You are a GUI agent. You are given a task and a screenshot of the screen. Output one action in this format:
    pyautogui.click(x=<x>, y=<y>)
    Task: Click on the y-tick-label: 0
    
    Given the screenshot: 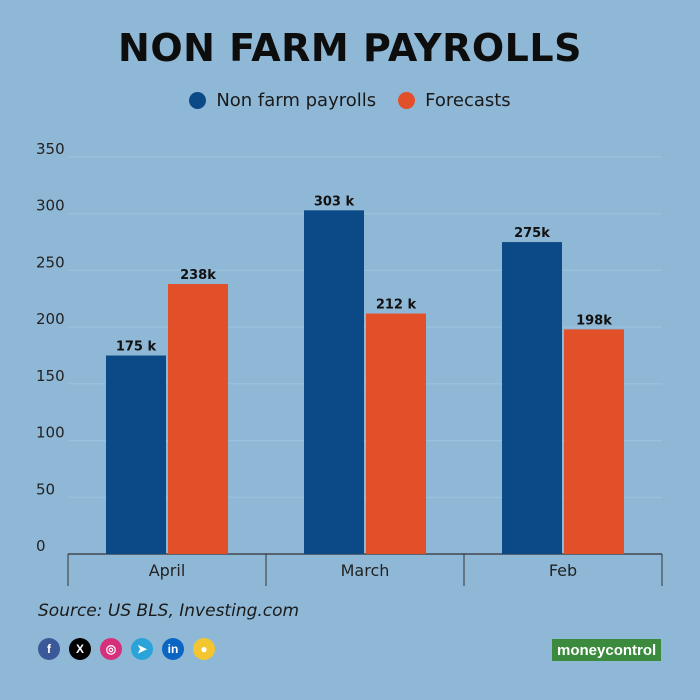 What is the action you would take?
    pyautogui.click(x=41, y=546)
    